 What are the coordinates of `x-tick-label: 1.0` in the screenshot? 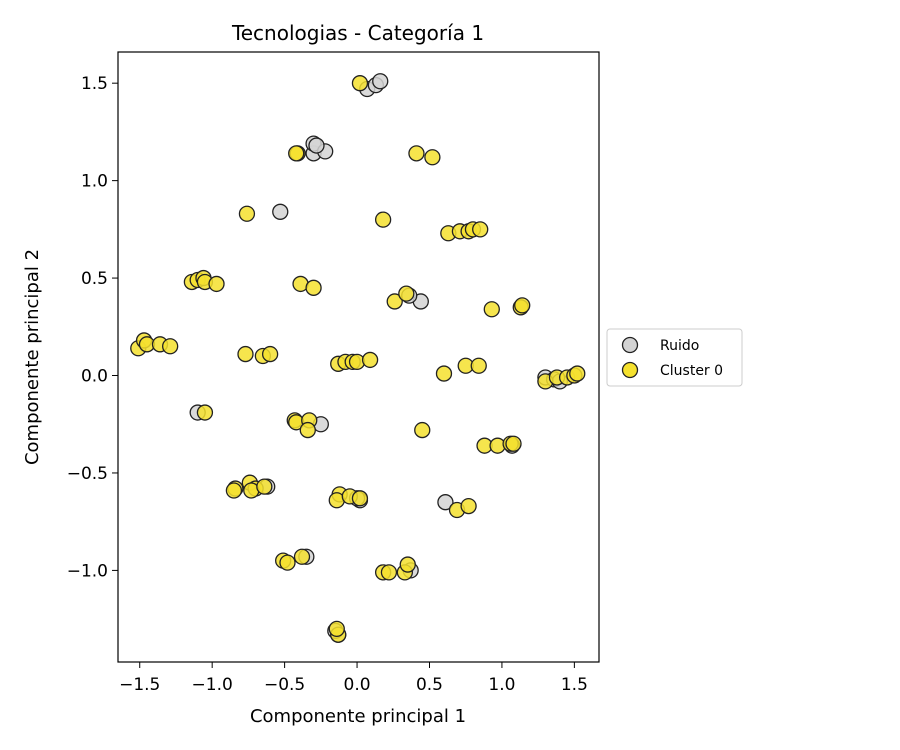 It's located at (501, 685).